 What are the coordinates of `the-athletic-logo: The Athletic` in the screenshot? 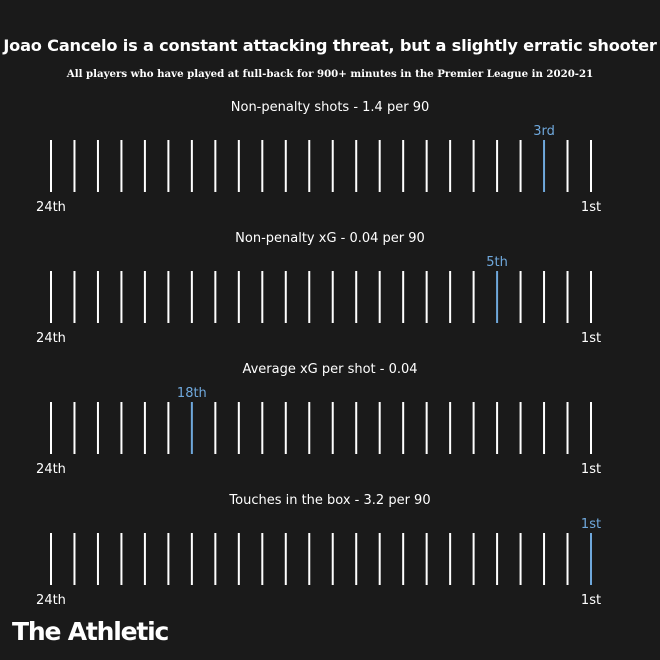 It's located at (90, 631).